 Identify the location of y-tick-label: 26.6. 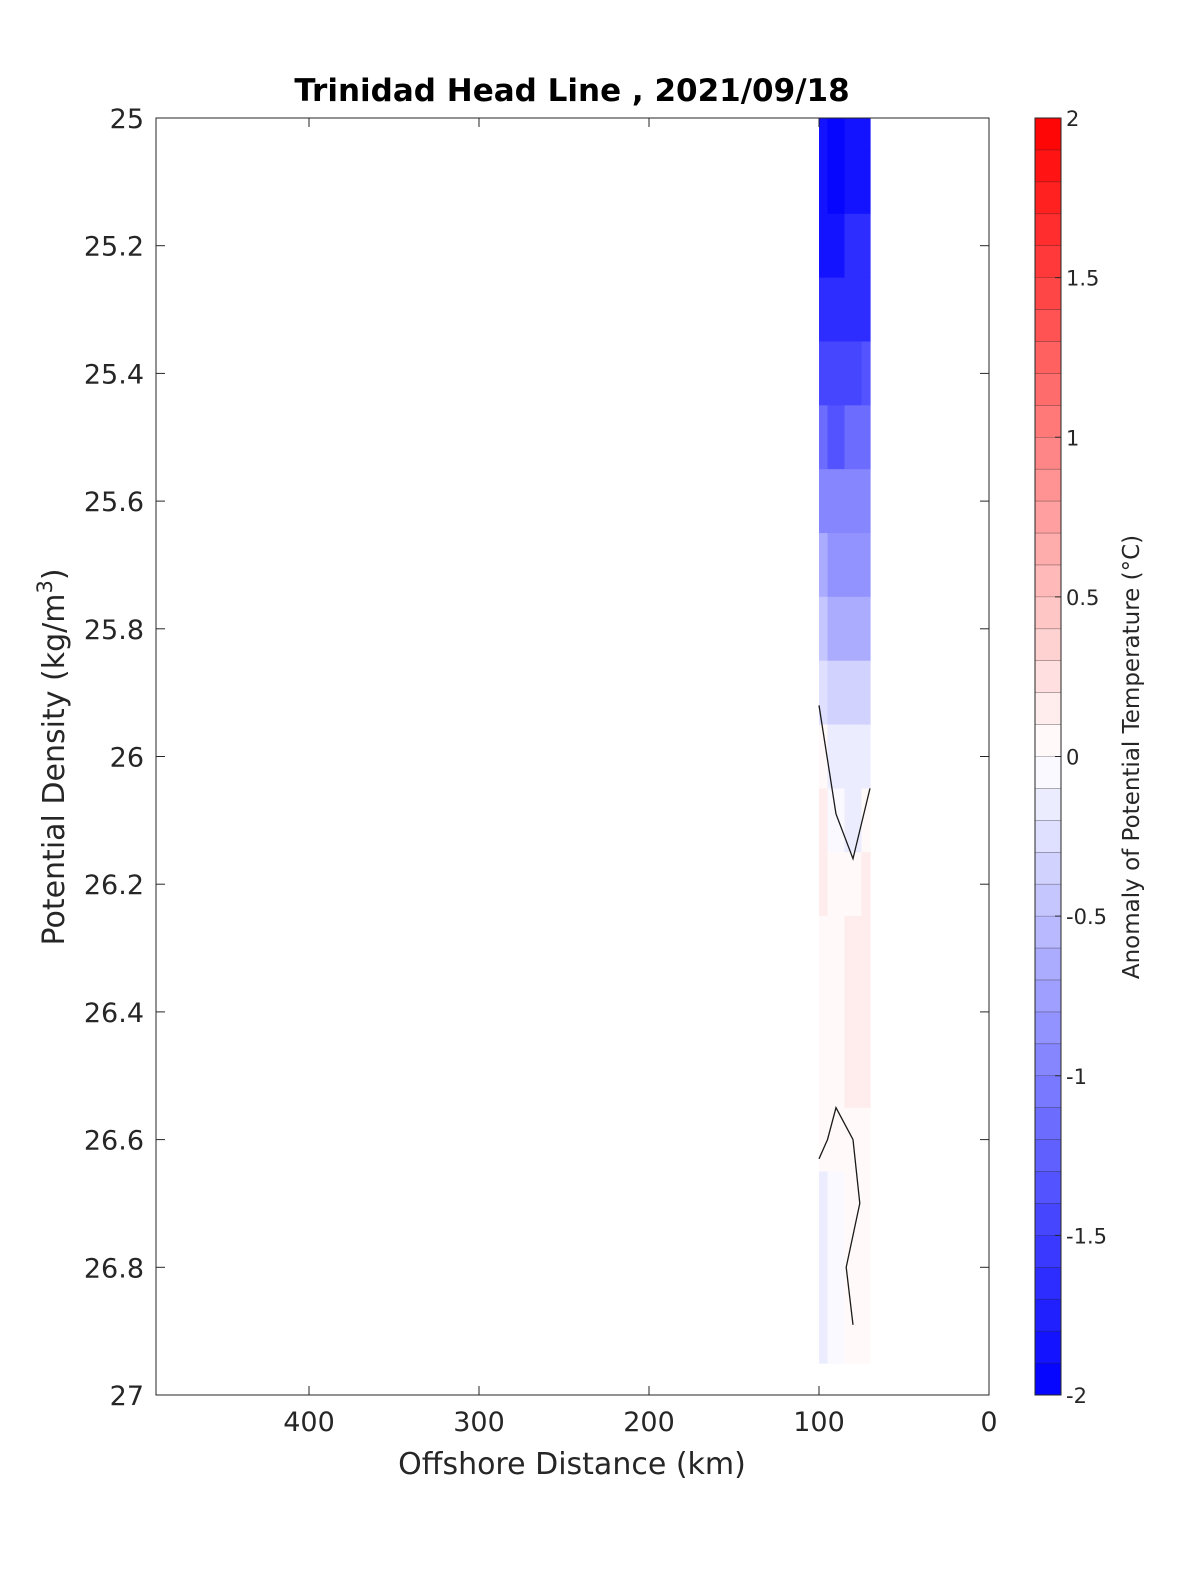
(114, 1141).